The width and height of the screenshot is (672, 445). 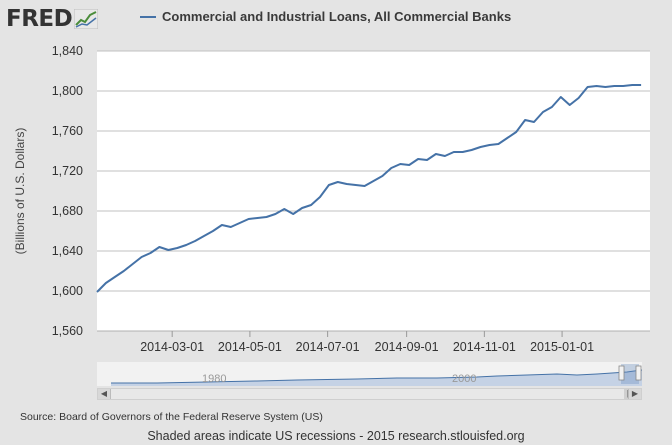 What do you see at coordinates (407, 347) in the screenshot?
I see `x-tick-label: 2014-09-01` at bounding box center [407, 347].